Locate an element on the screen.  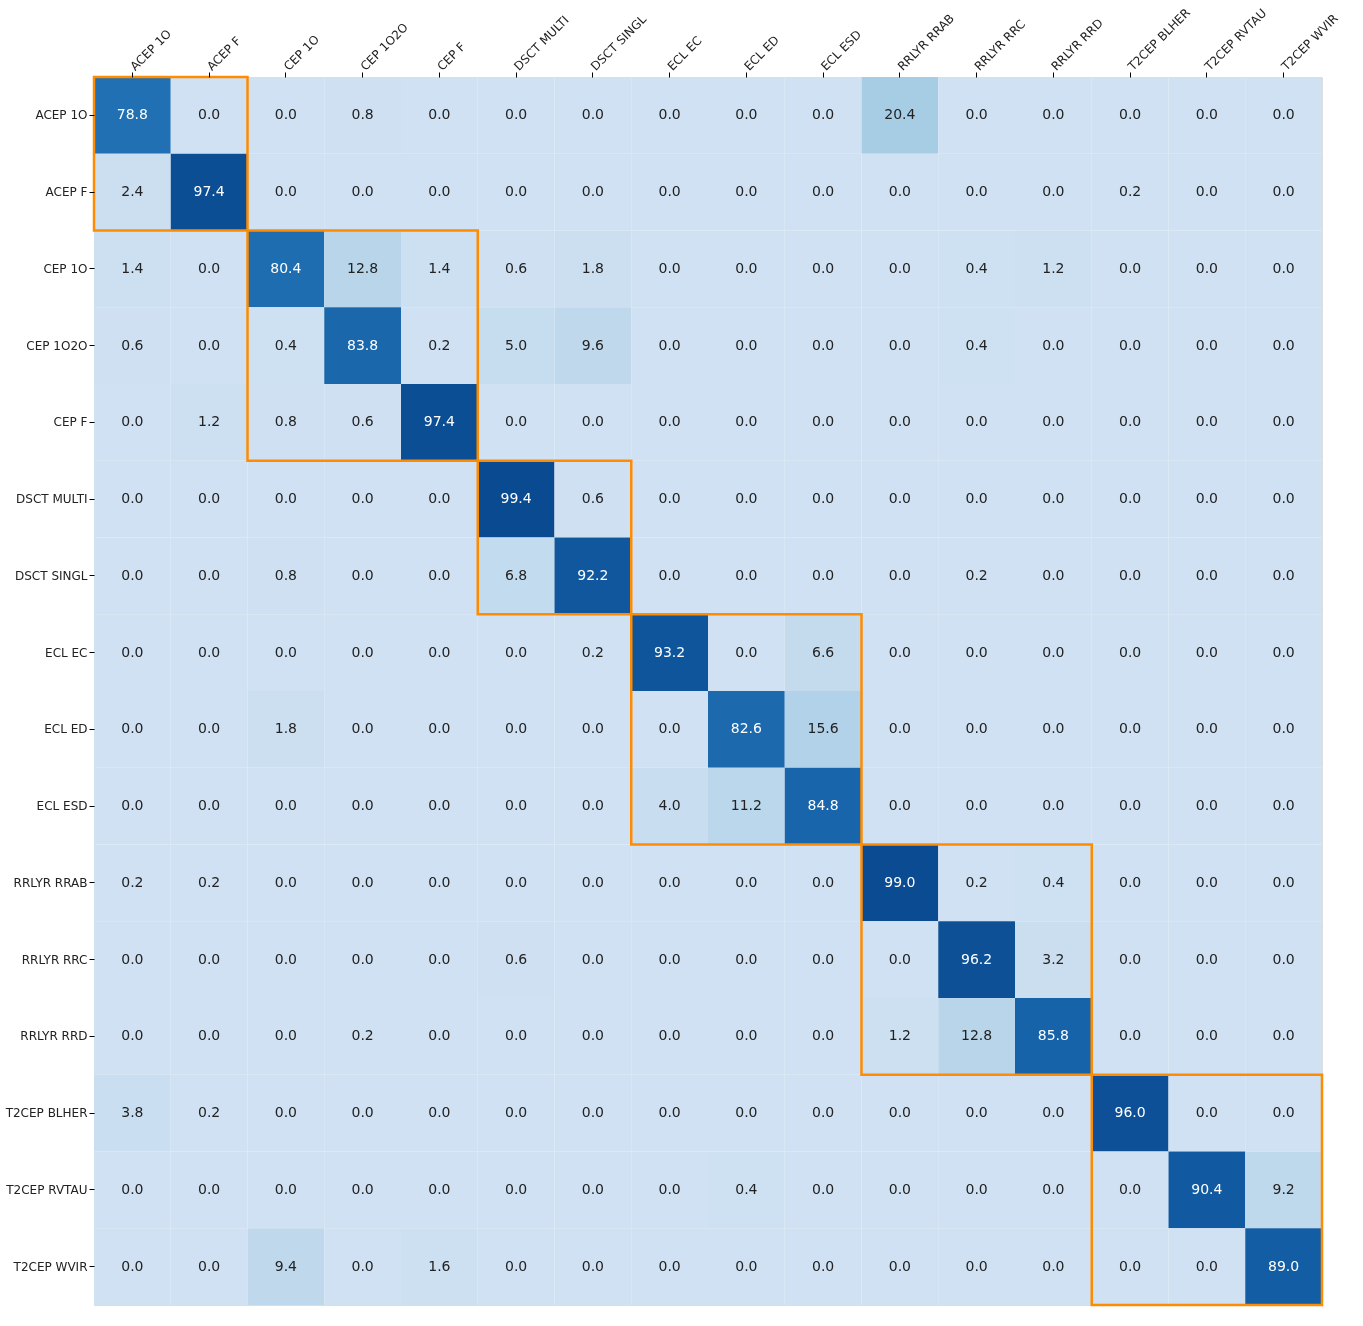
y-tick-label: DSCT MULTI is located at coordinates (52, 499).